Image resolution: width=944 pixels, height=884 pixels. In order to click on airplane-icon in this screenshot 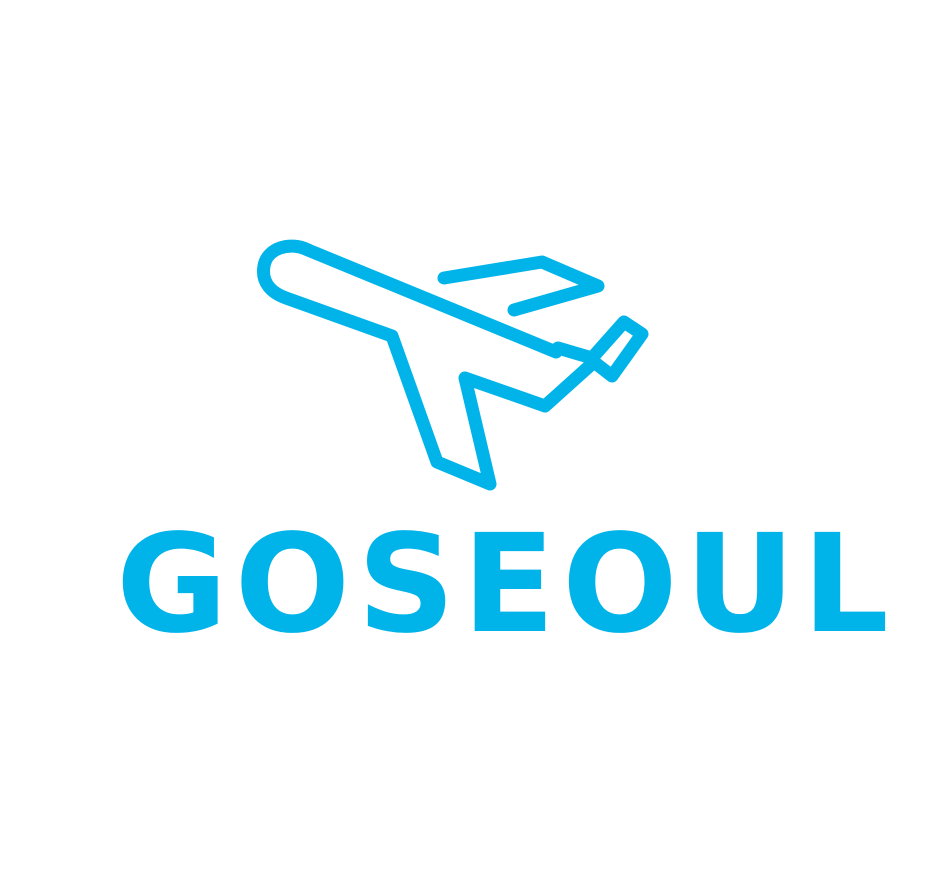, I will do `click(453, 365)`.